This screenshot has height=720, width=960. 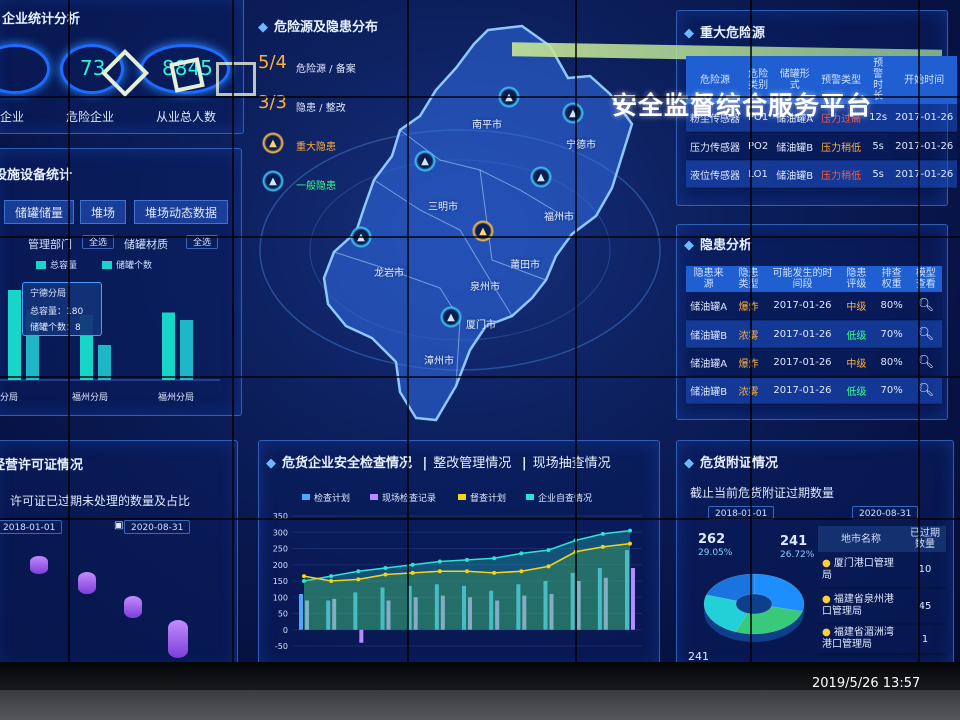 What do you see at coordinates (181, 212) in the screenshot?
I see `tab-yard-dynamic: 堆场动态数据` at bounding box center [181, 212].